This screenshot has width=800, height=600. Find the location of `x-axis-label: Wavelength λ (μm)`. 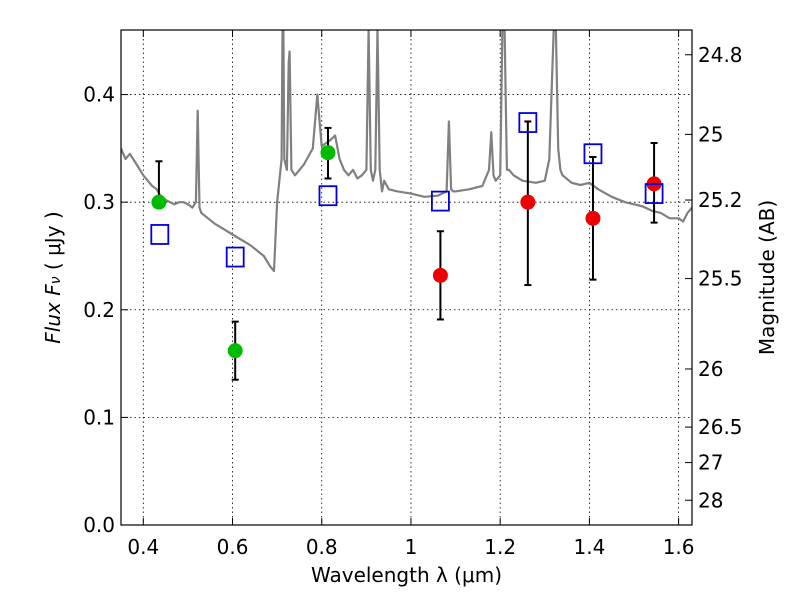

x-axis-label: Wavelength λ (μm) is located at coordinates (406, 575).